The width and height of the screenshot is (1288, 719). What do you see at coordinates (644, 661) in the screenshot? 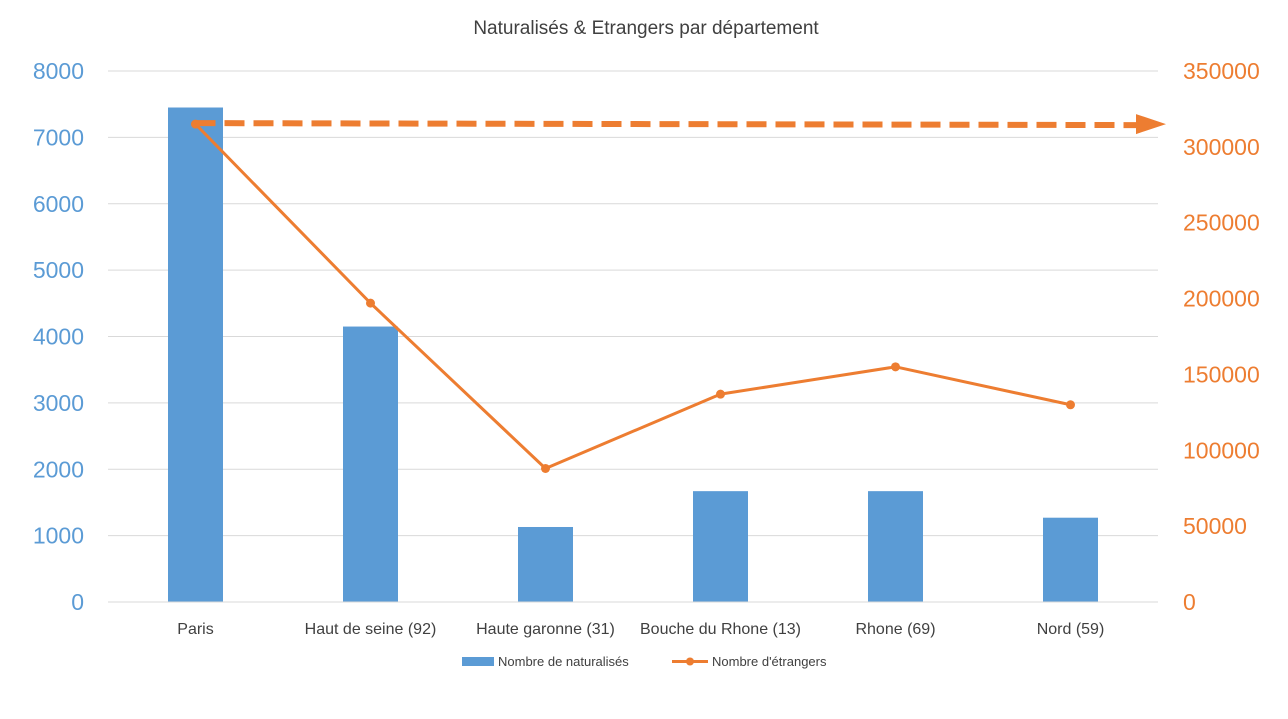
I see `legend: Nombre de naturalisés Nombre d'étrangers` at bounding box center [644, 661].